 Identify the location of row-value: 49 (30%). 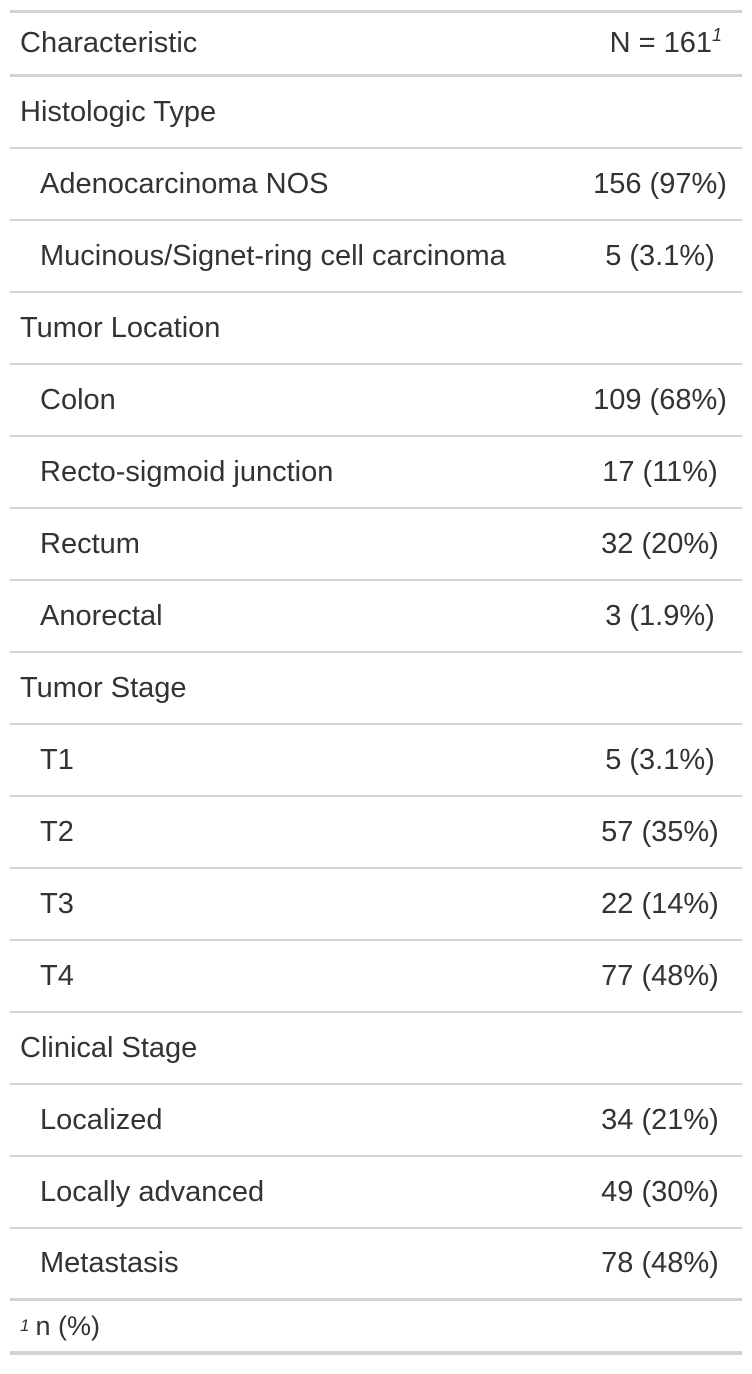
(660, 1191).